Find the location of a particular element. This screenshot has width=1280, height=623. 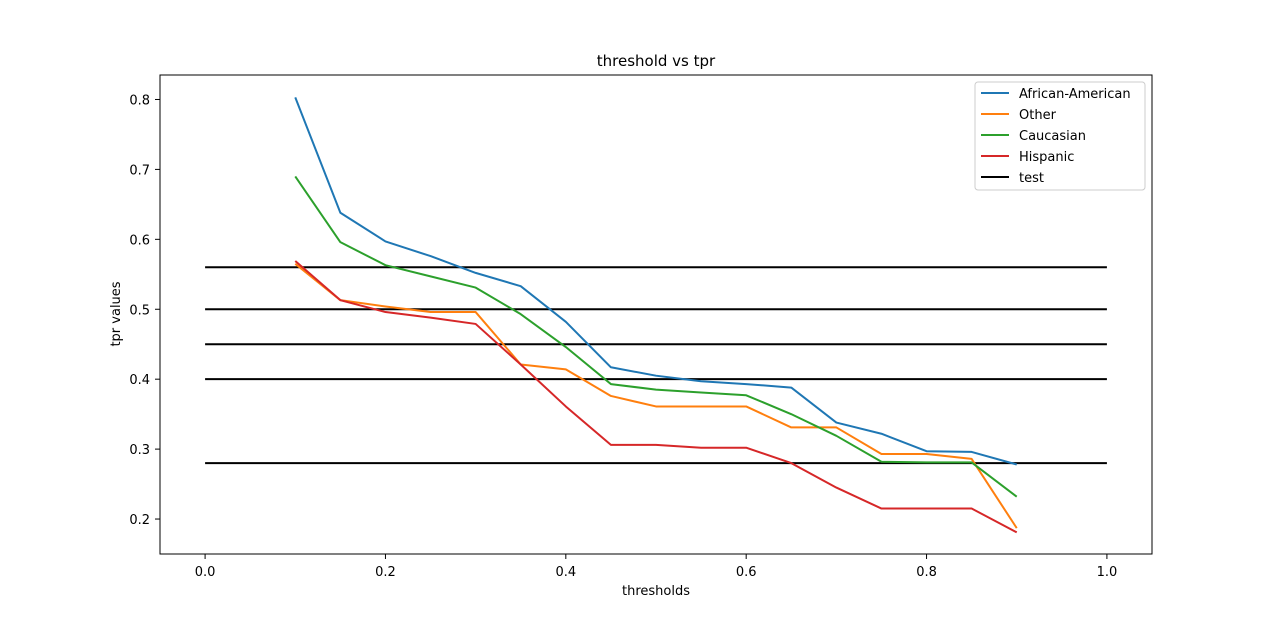

y-tick-label: 0.4 is located at coordinates (139, 380).